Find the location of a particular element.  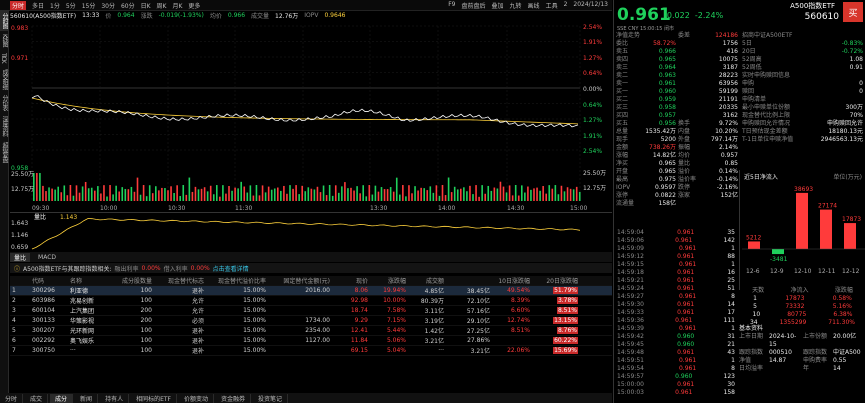

period-tab: 60分 is located at coordinates (127, 6).